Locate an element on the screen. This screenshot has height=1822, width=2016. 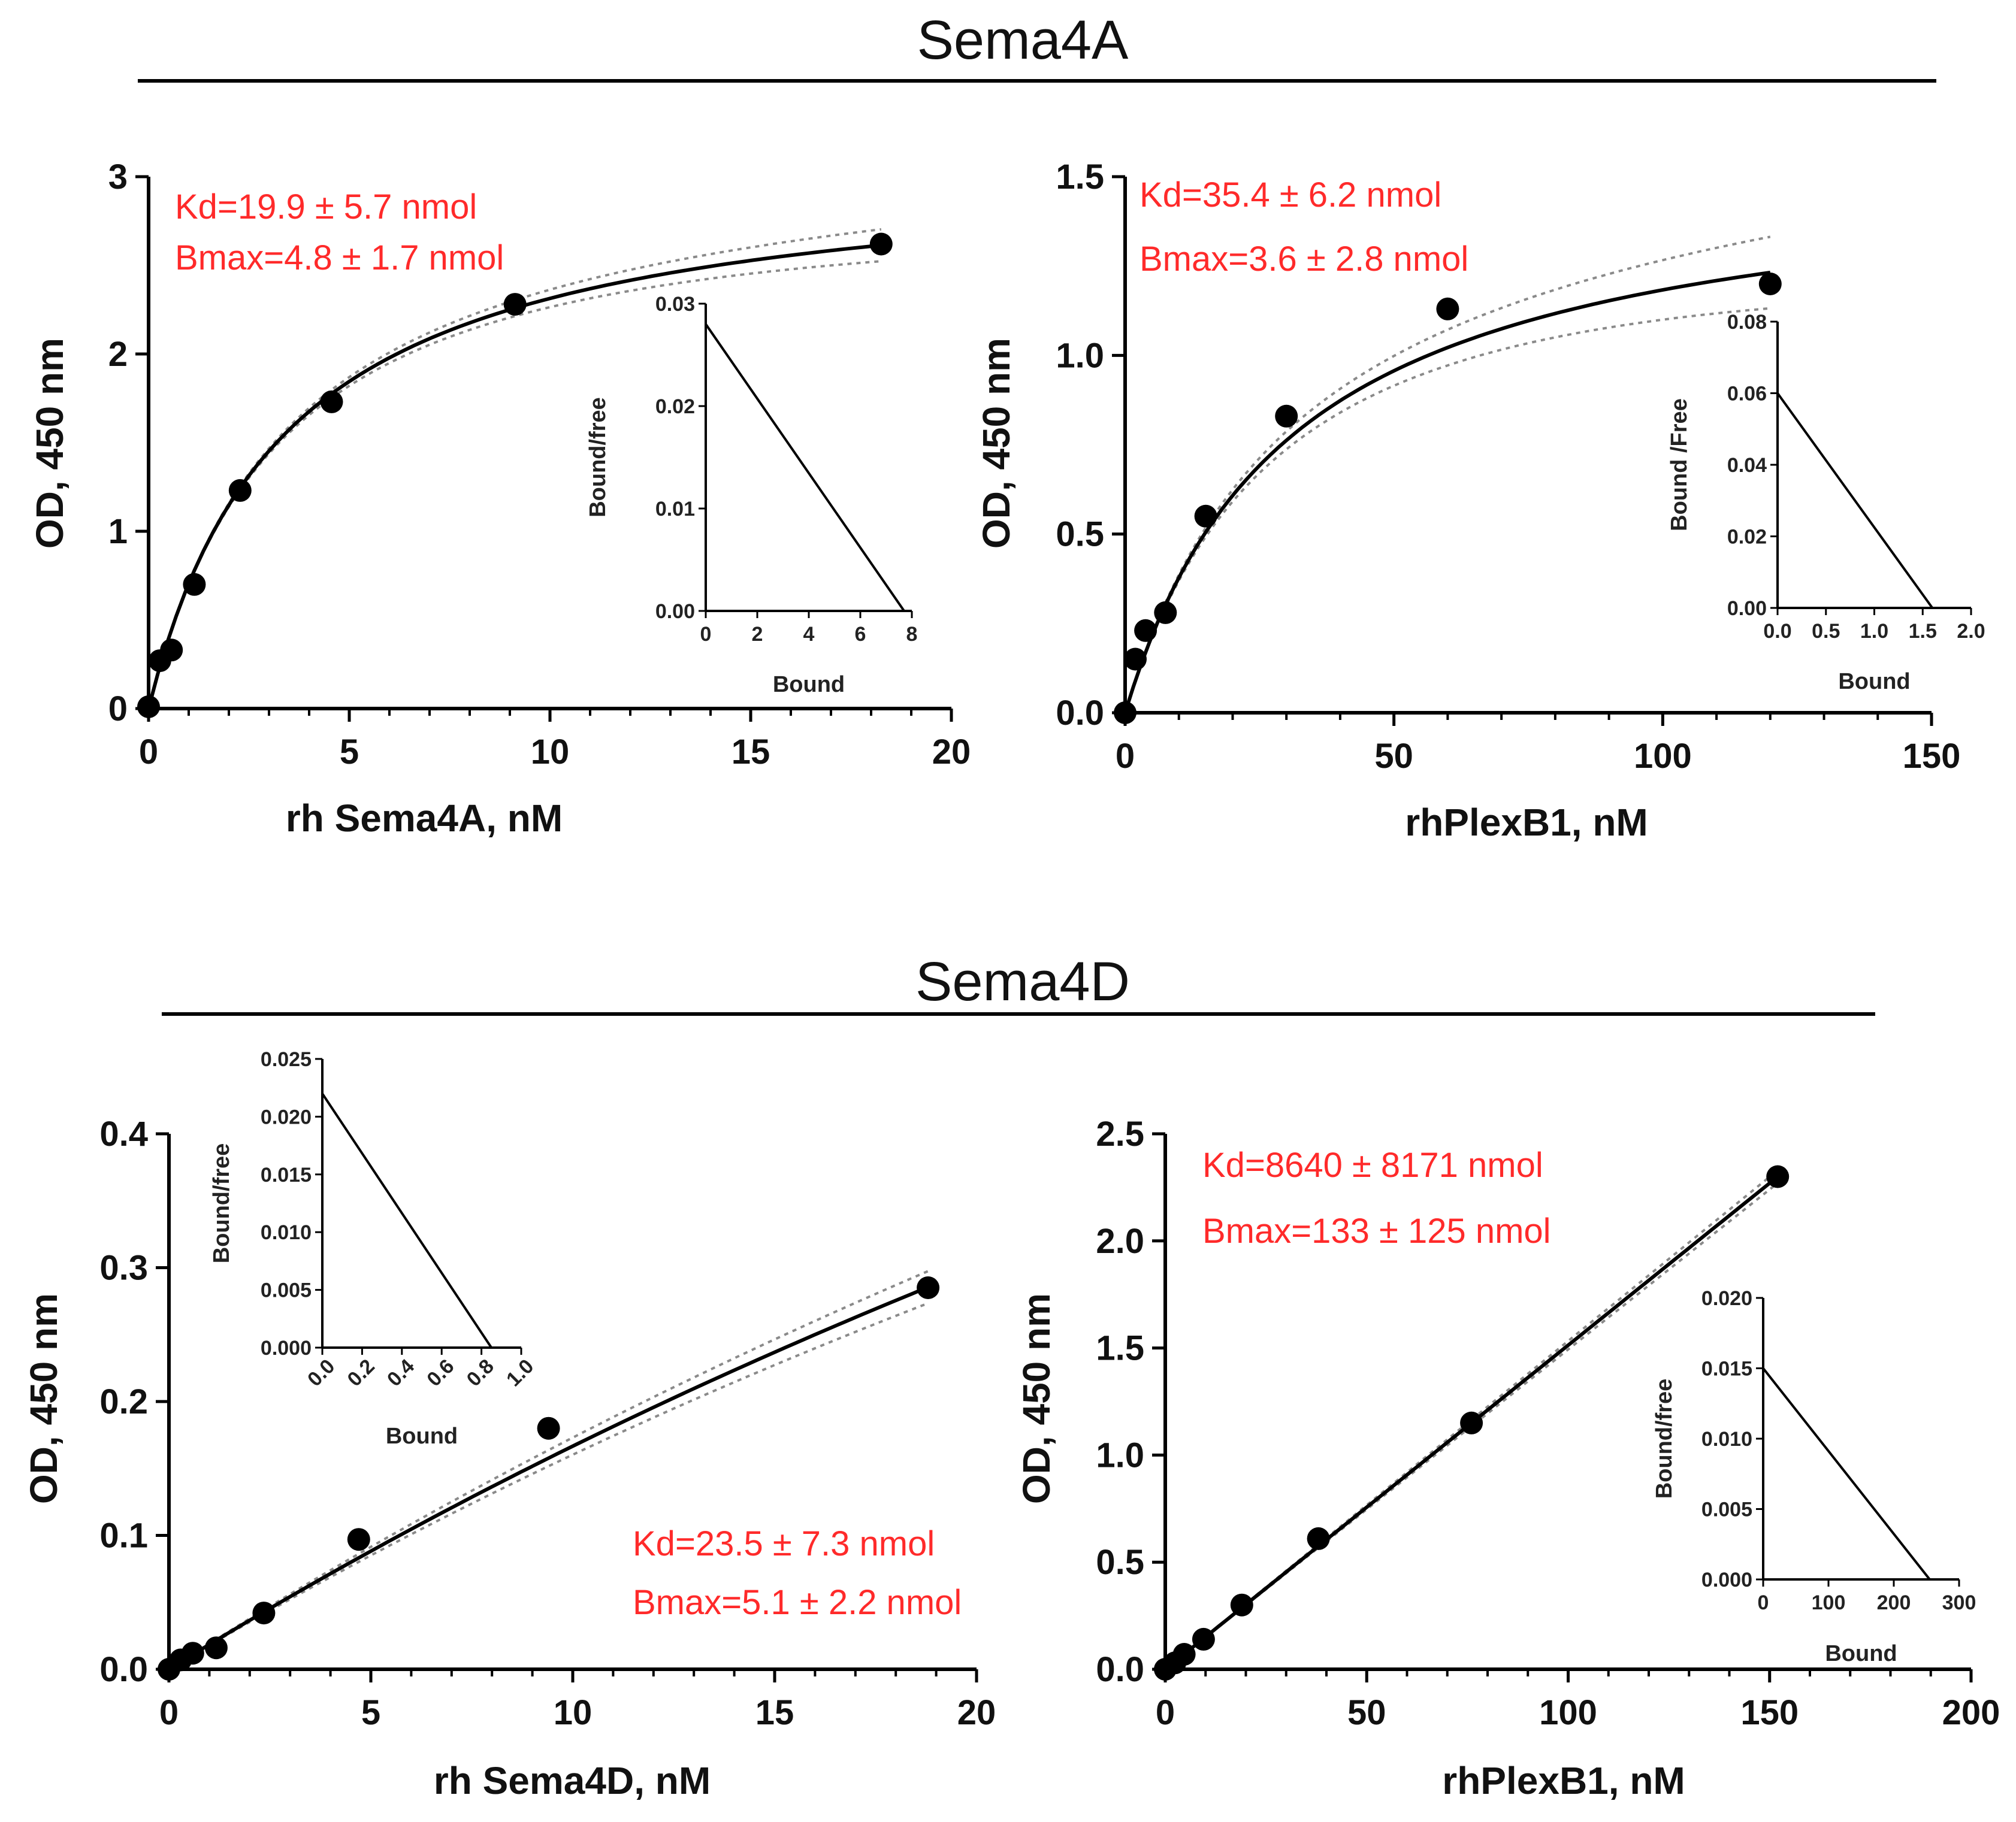
inset-x-tick-label: 100 is located at coordinates (1829, 1602).